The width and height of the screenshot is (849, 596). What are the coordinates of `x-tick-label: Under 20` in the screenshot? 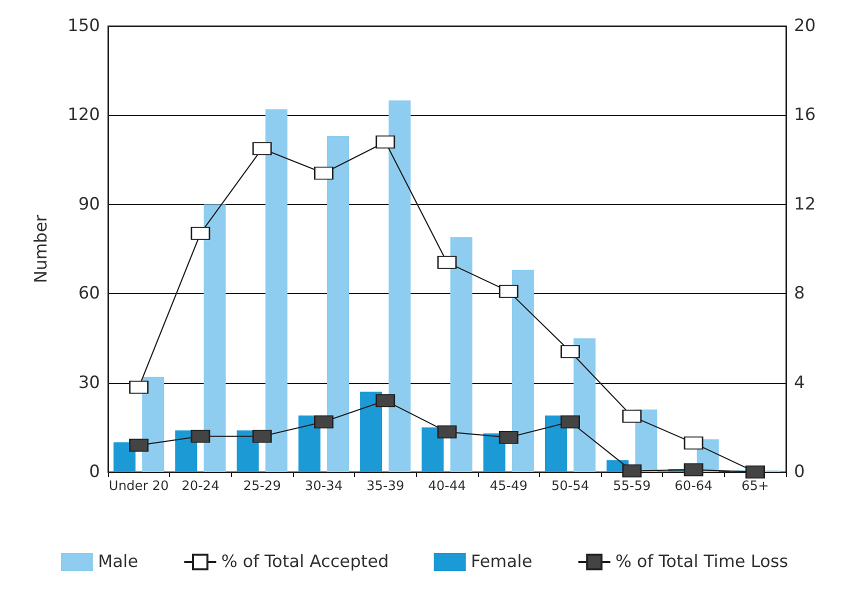 It's located at (138, 486).